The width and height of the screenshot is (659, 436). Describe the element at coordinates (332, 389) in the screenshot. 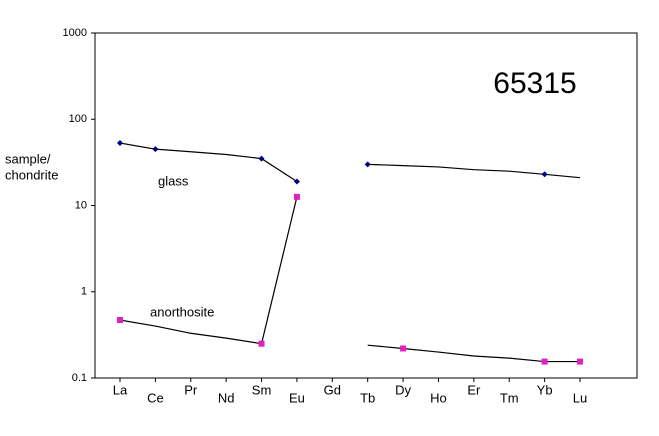

I see `x-tick-label: Gd` at that location.